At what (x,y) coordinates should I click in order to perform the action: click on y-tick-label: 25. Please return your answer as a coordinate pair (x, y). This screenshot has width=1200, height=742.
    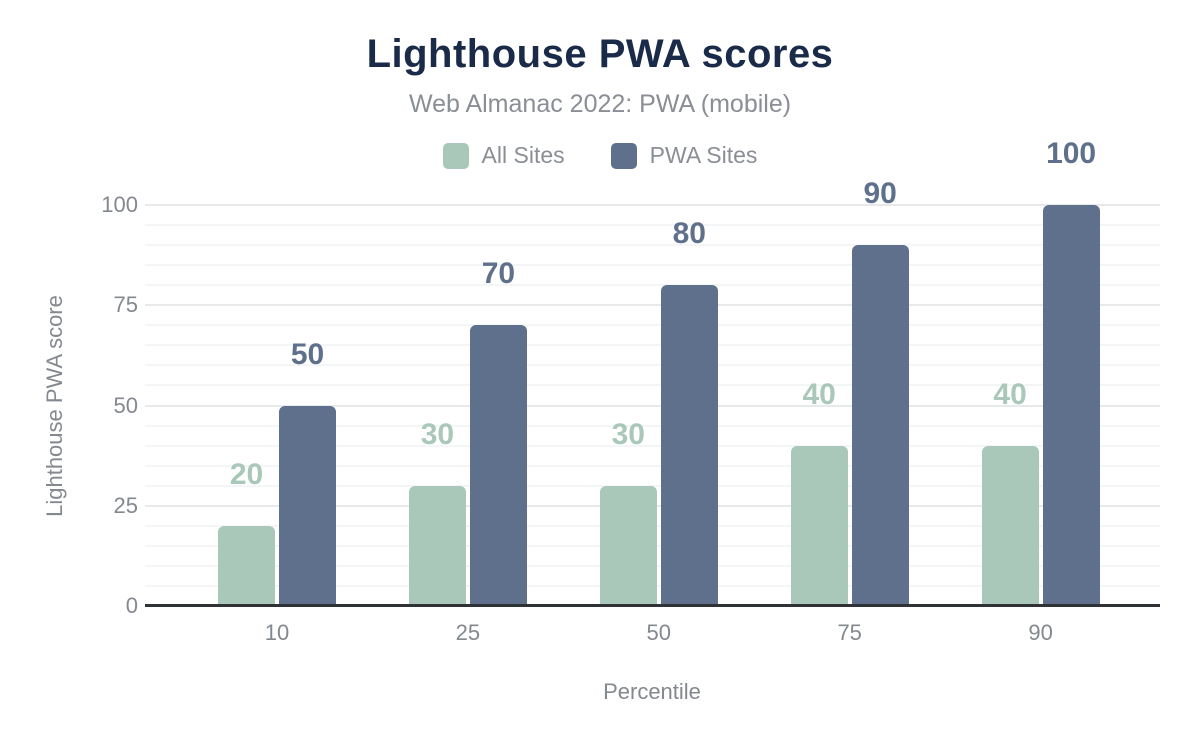
    Looking at the image, I should click on (125, 505).